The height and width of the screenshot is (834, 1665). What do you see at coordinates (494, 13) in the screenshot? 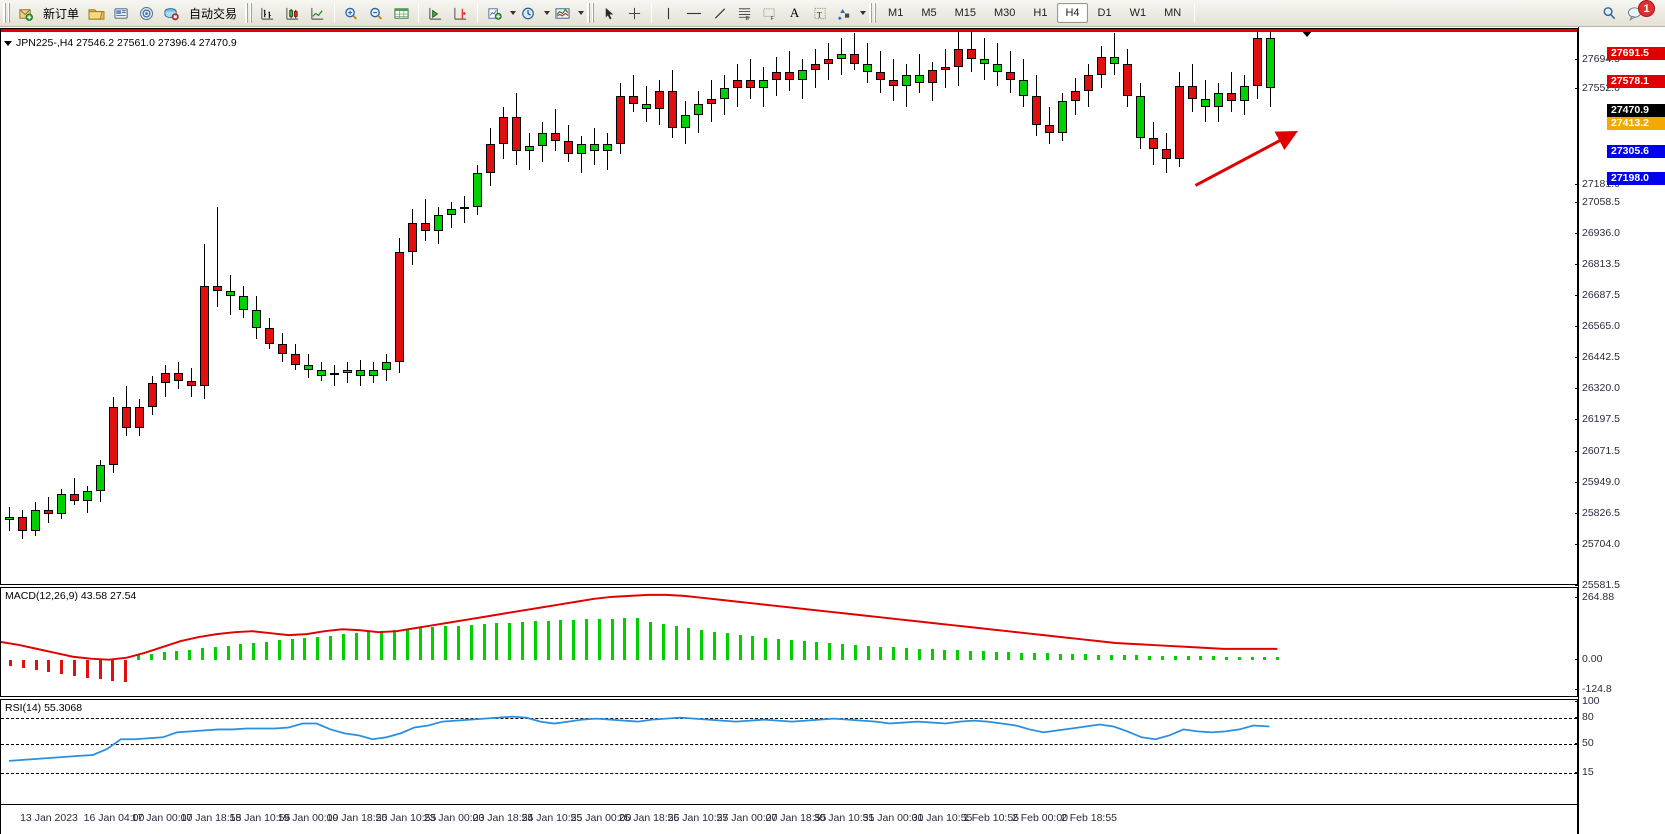
I see `add-indicator-button` at bounding box center [494, 13].